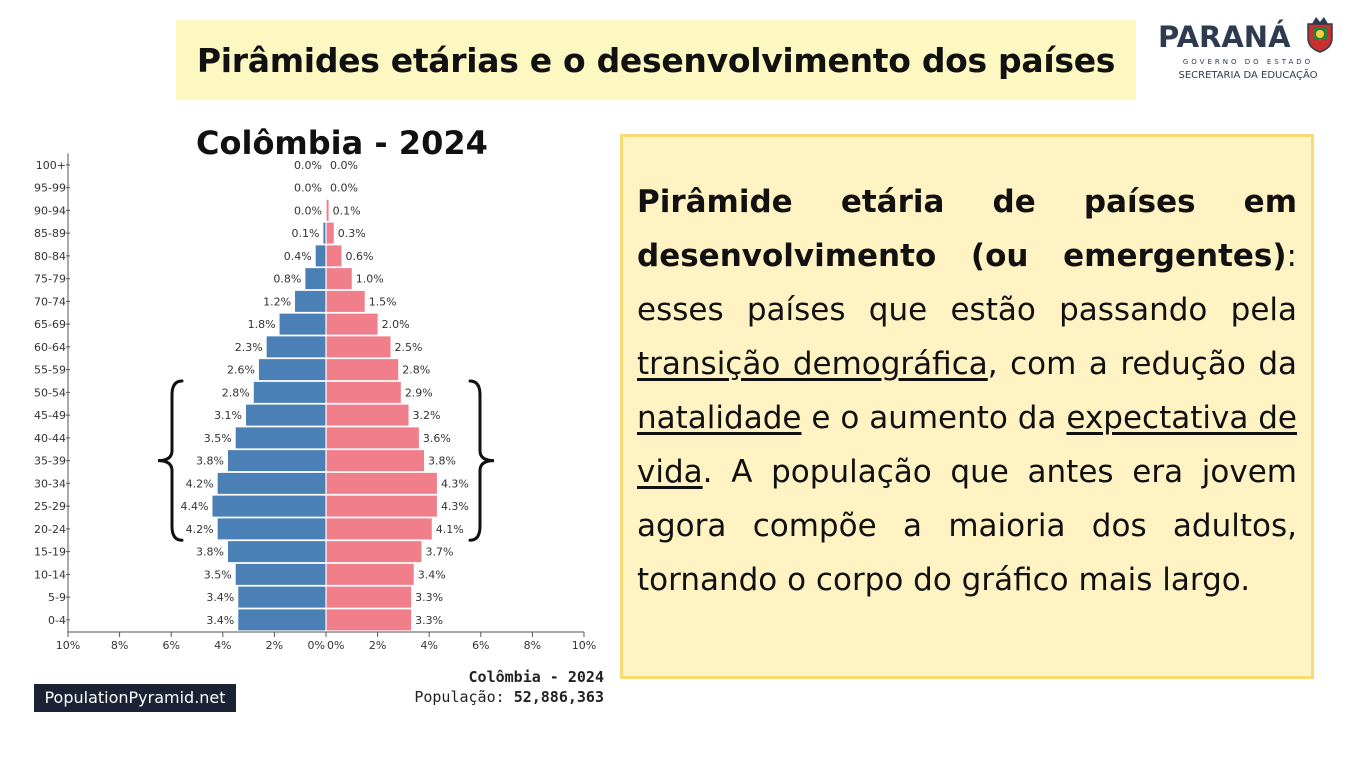 The width and height of the screenshot is (1350, 759). What do you see at coordinates (812, 364) in the screenshot?
I see `term-demographic-transition: transição demográfica` at bounding box center [812, 364].